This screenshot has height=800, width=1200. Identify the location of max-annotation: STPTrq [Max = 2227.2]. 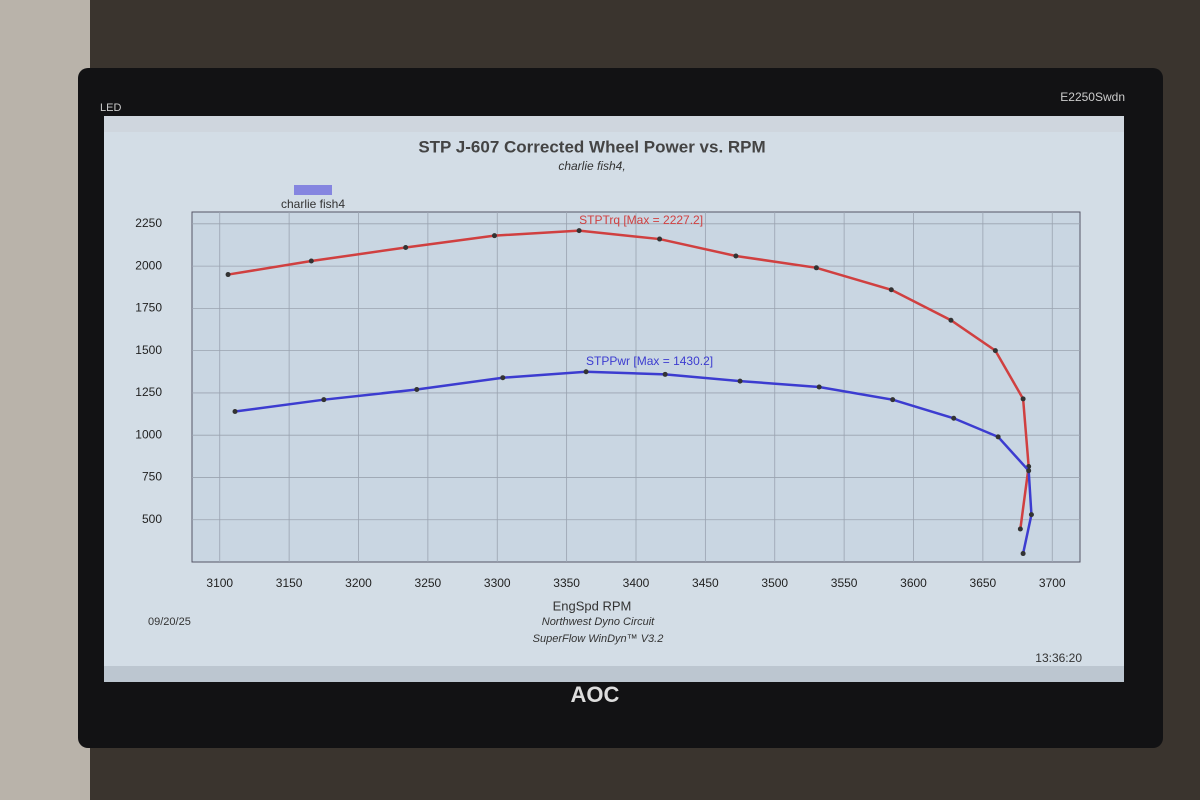
(641, 220).